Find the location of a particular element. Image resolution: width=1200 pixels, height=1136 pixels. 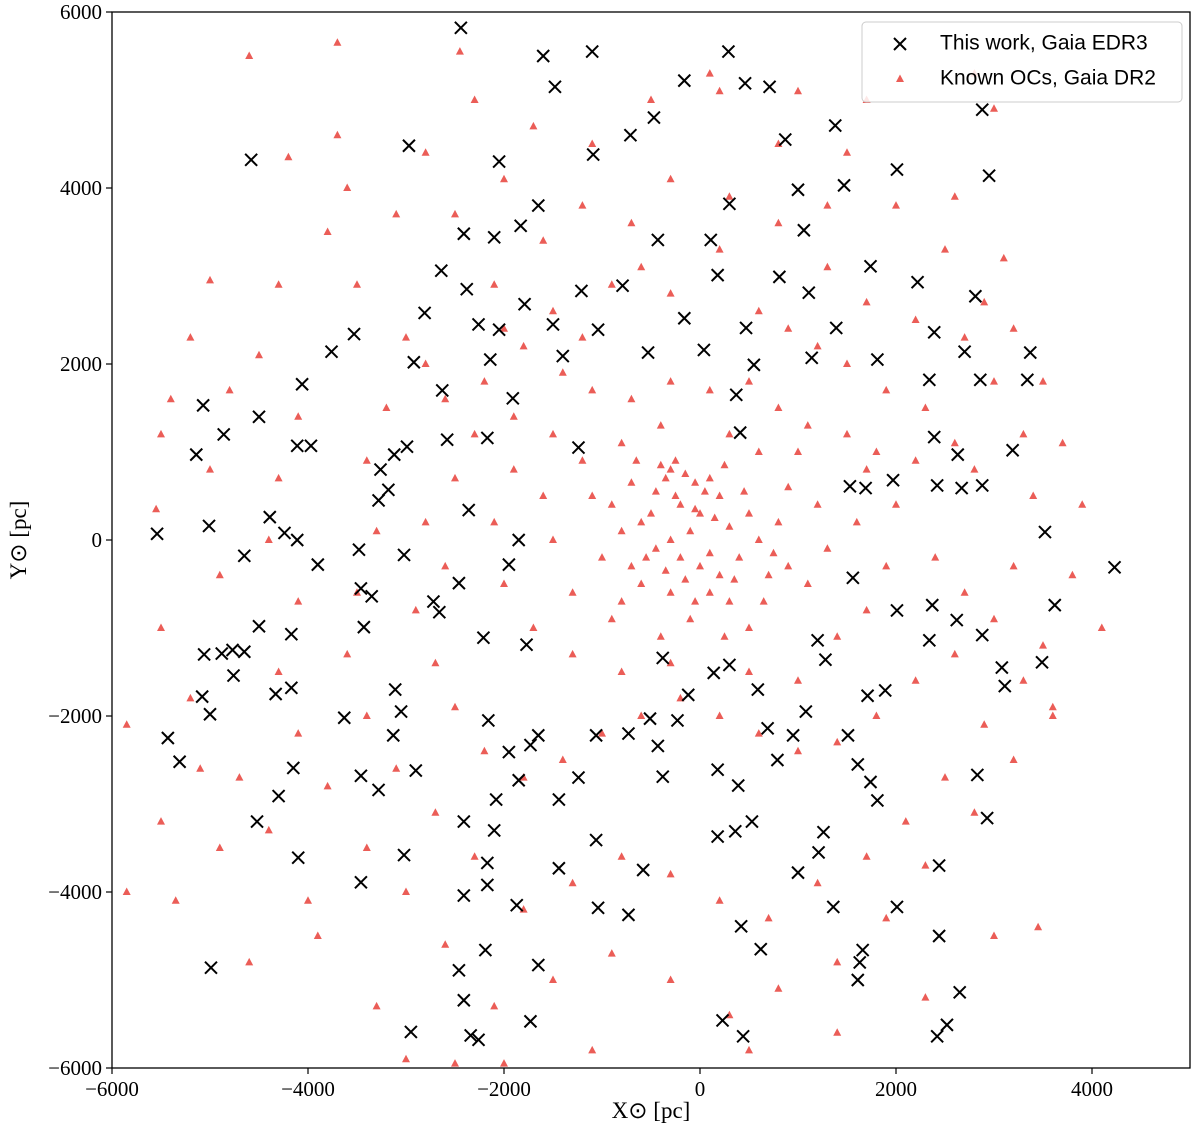

y-tick-label: 6000 is located at coordinates (81, 12).